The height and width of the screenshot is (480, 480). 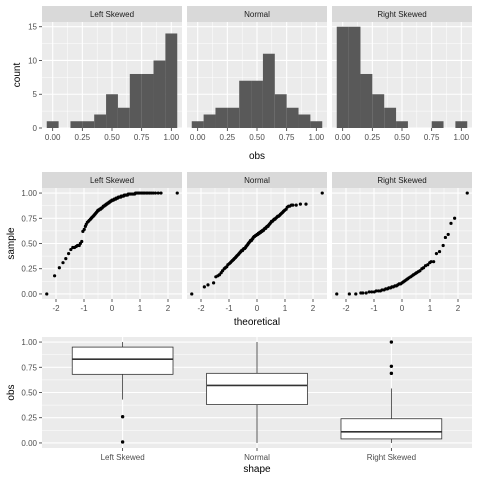 What do you see at coordinates (257, 389) in the screenshot?
I see `box-iqr` at bounding box center [257, 389].